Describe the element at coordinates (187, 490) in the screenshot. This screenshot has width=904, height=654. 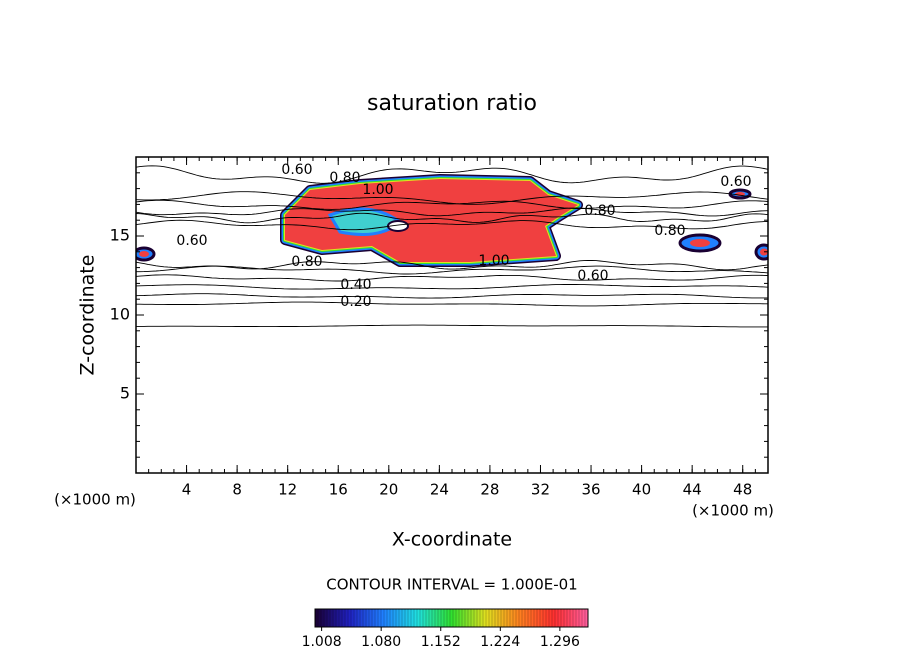
I see `x-tick-label: 4` at that location.